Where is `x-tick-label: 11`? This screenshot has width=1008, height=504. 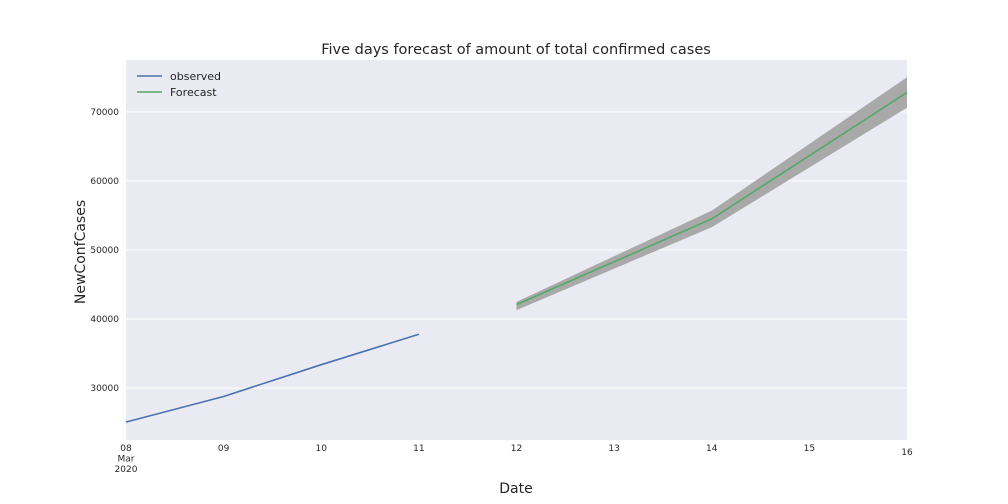
x-tick-label: 11 is located at coordinates (418, 449).